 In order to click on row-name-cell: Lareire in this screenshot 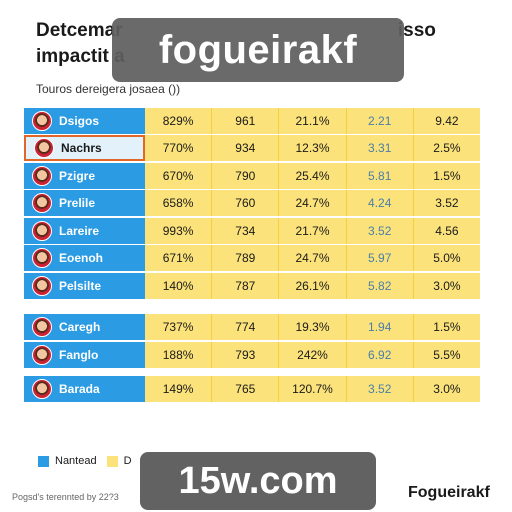, I will do `click(84, 231)`.